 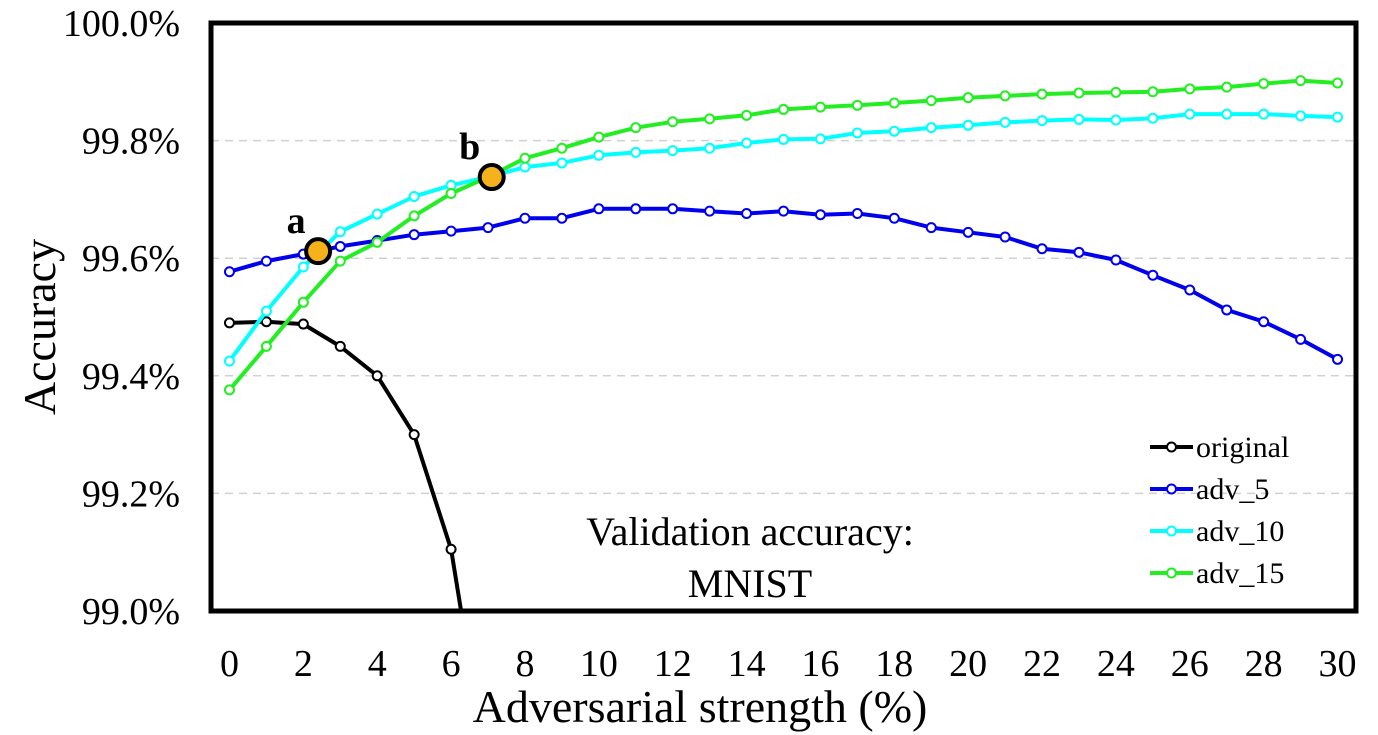 What do you see at coordinates (1240, 531) in the screenshot?
I see `legend-label: adv_10` at bounding box center [1240, 531].